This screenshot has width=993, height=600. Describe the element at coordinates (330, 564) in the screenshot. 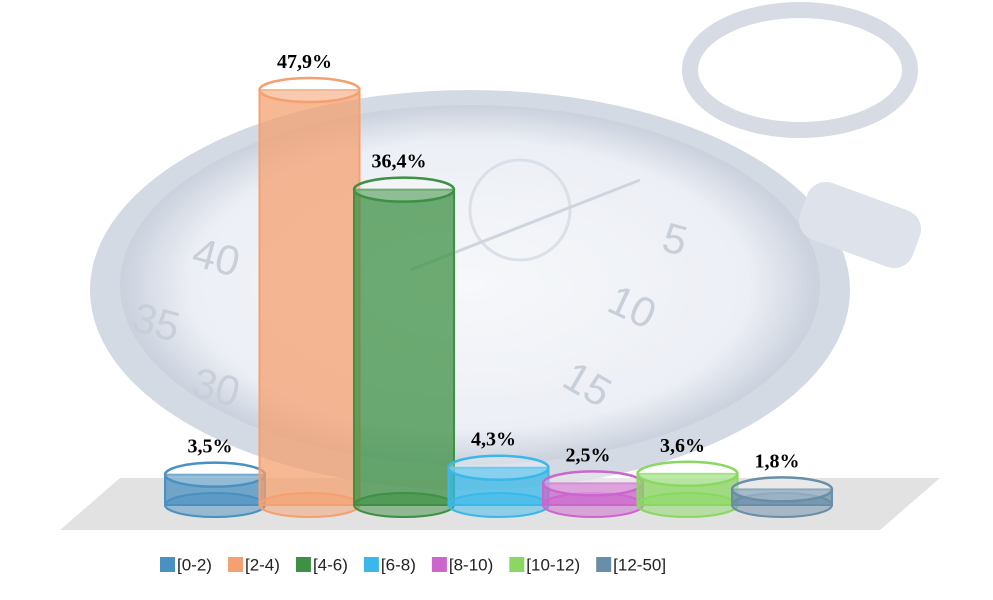

I see `legend-label: [4-6)` at that location.